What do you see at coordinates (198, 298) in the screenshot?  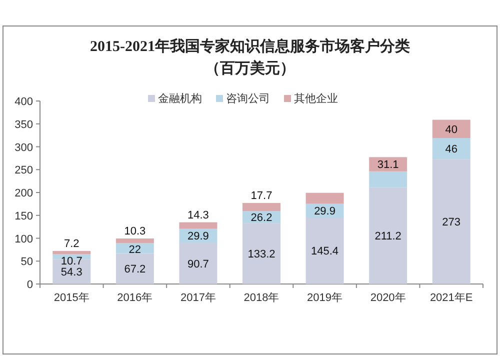 I see `x-tick-label: 2017年` at bounding box center [198, 298].